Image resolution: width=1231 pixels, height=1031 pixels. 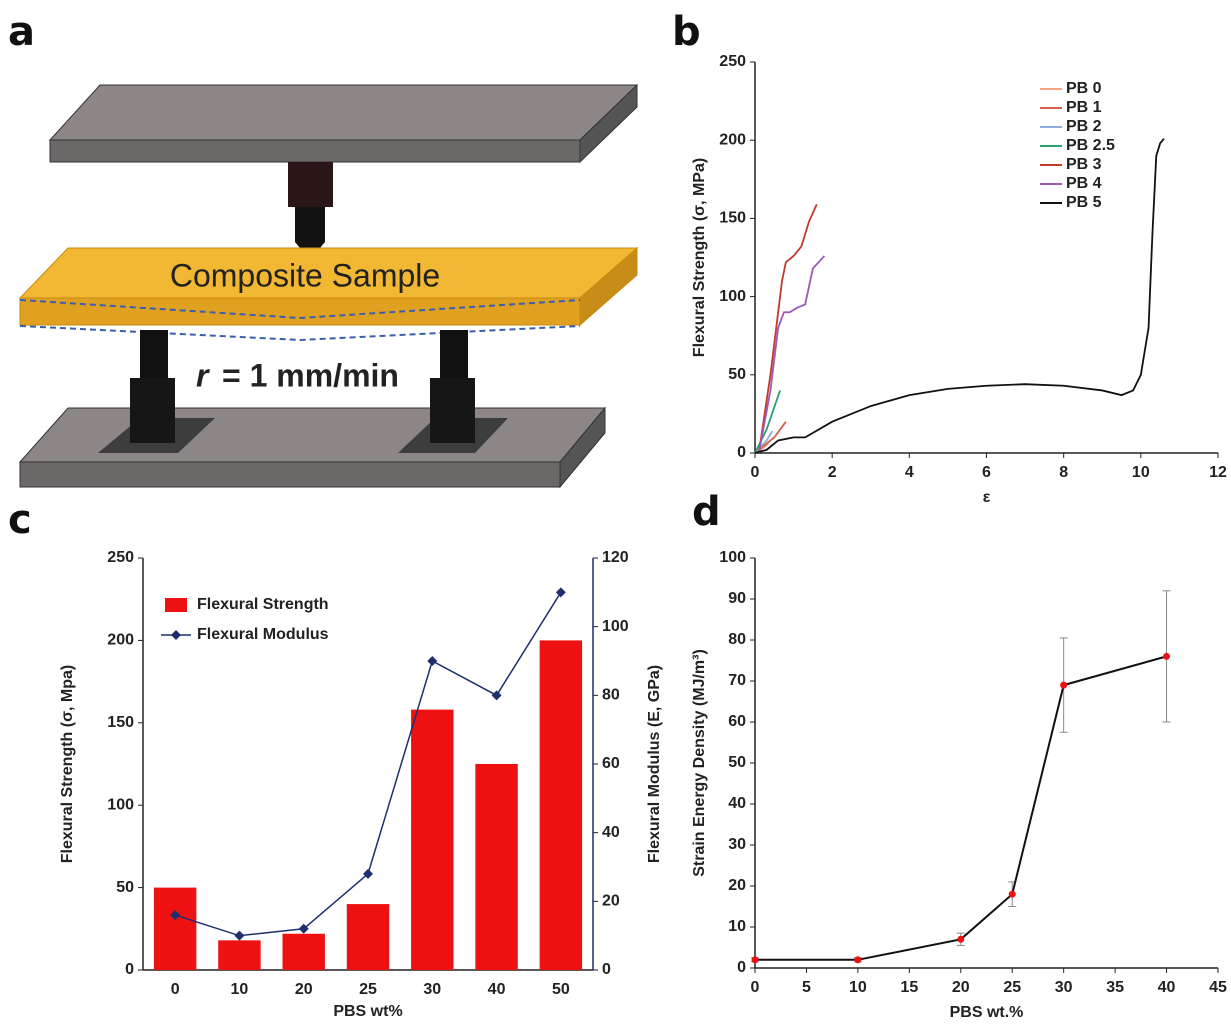 What do you see at coordinates (686, 32) in the screenshot?
I see `panel-label: b` at bounding box center [686, 32].